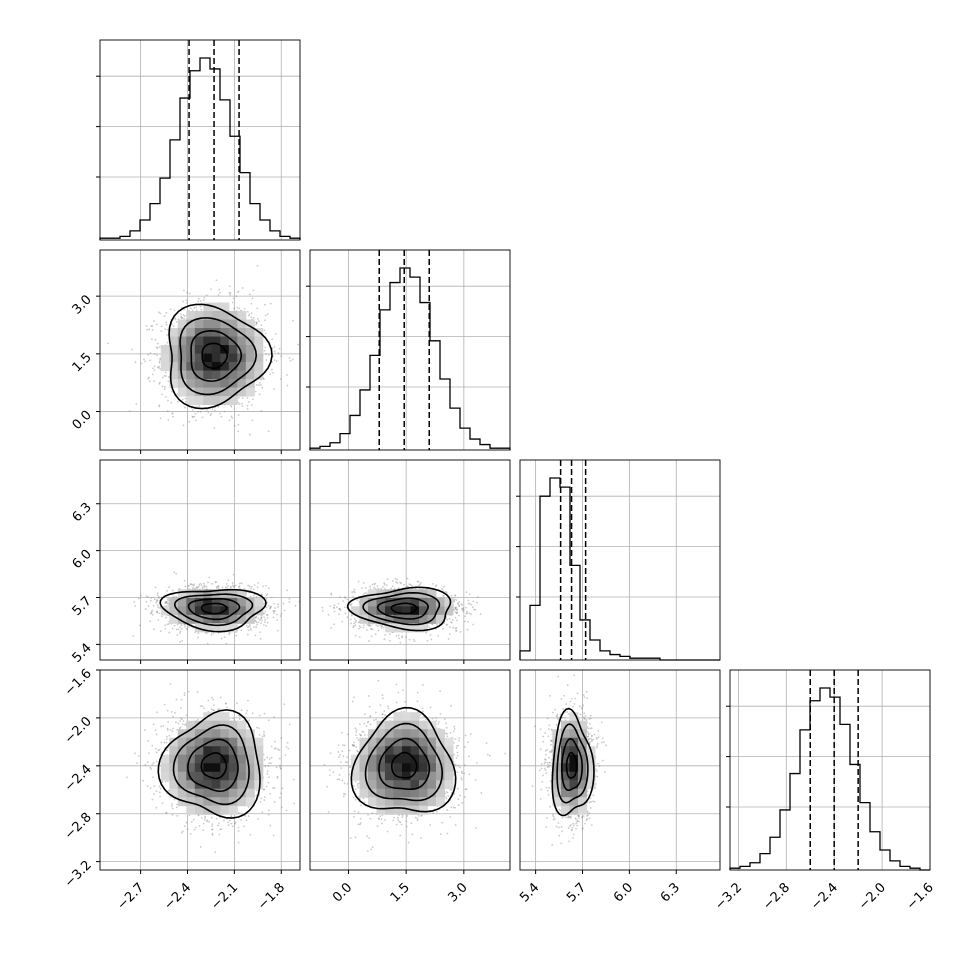  What do you see at coordinates (82, 420) in the screenshot?
I see `y-tick-label: 0.0` at bounding box center [82, 420].